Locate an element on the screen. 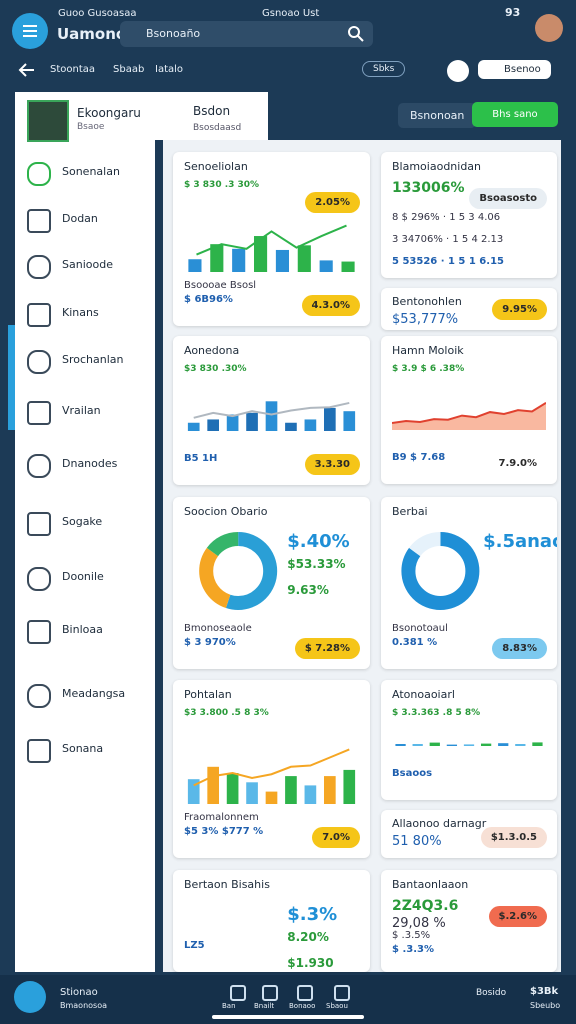  breadcrumb: Iatalo is located at coordinates (169, 69).